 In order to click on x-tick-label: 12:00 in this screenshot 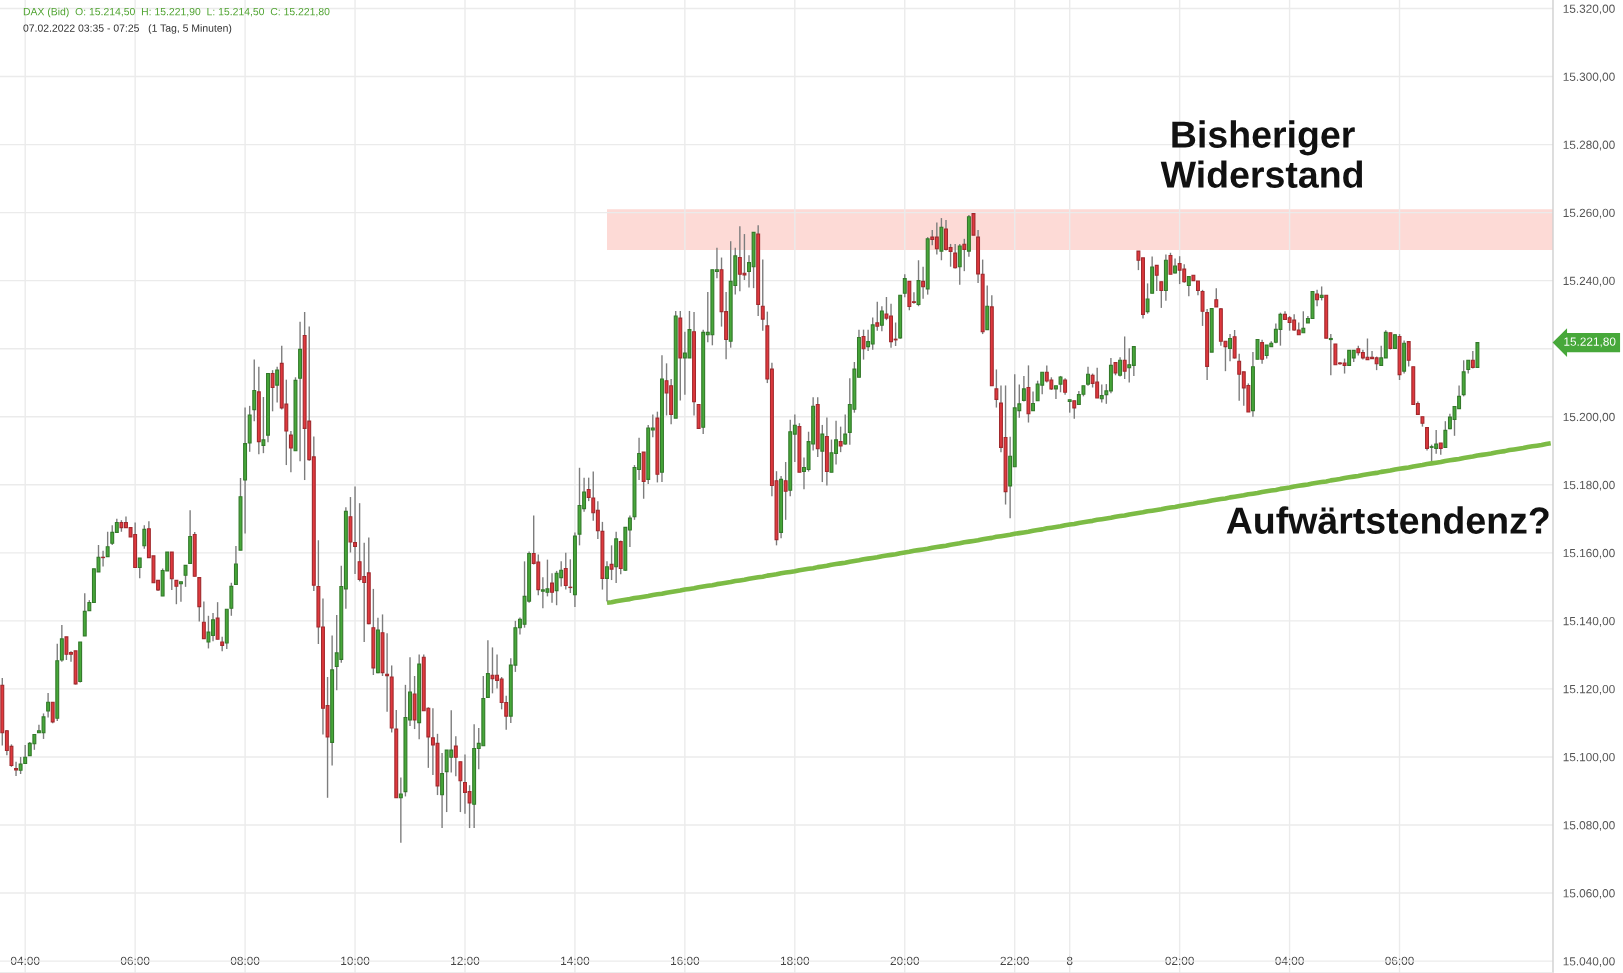, I will do `click(465, 960)`.